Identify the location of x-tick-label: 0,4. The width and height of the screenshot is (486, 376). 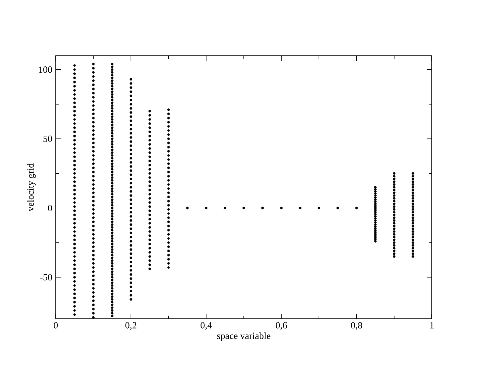
(206, 326).